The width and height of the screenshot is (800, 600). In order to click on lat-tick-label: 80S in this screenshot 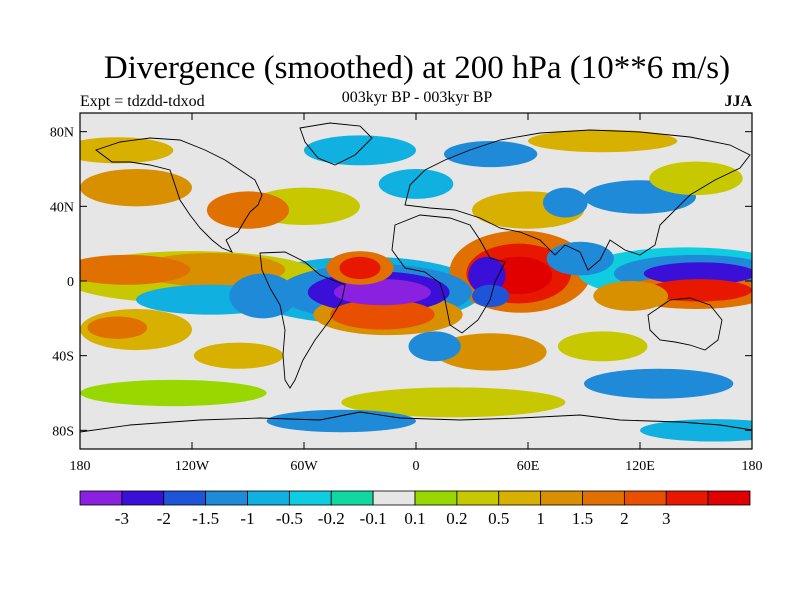, I will do `click(63, 431)`.